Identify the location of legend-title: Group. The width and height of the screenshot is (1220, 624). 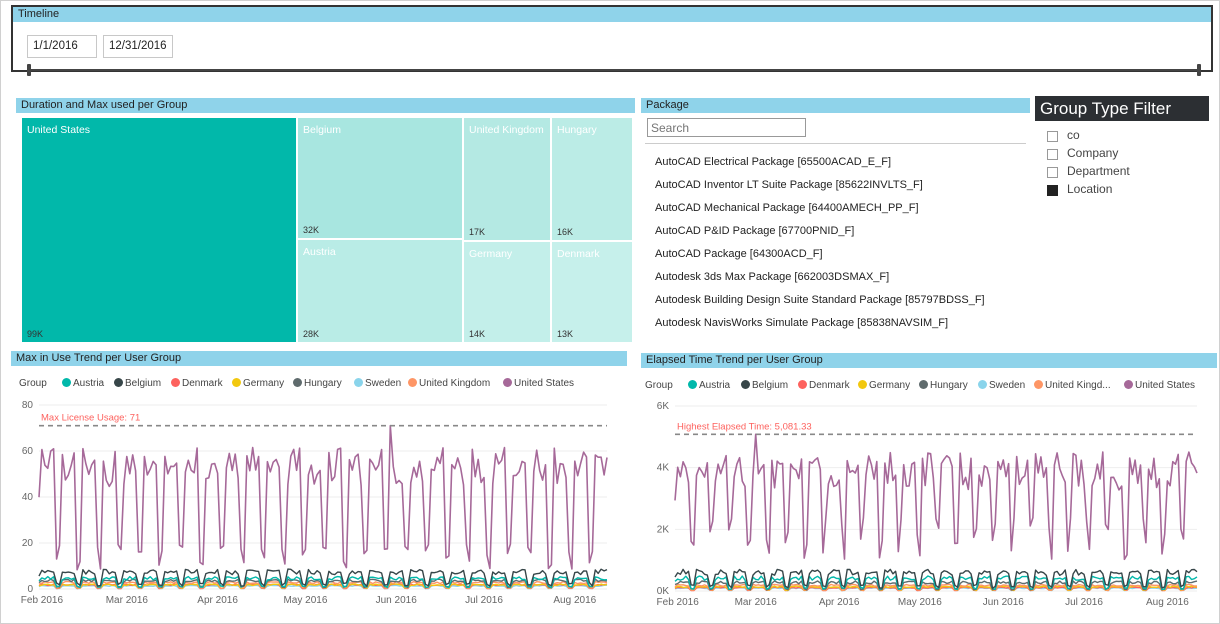
(659, 385).